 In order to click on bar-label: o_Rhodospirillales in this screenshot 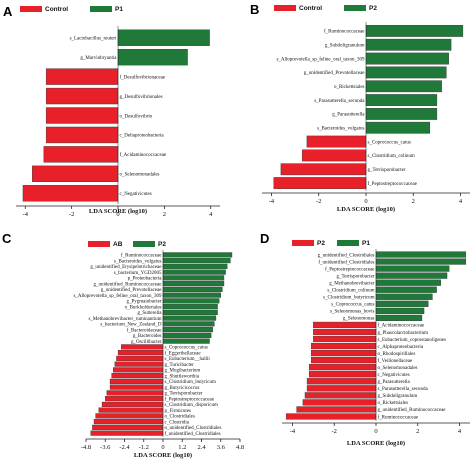, I will do `click(397, 354)`.